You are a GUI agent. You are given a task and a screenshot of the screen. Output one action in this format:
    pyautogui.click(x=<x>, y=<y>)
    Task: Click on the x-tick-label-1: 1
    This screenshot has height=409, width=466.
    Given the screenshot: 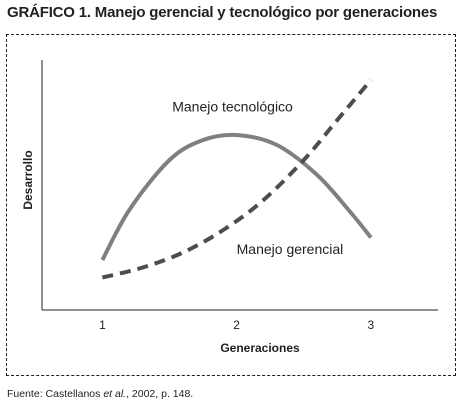 What is the action you would take?
    pyautogui.click(x=102, y=325)
    